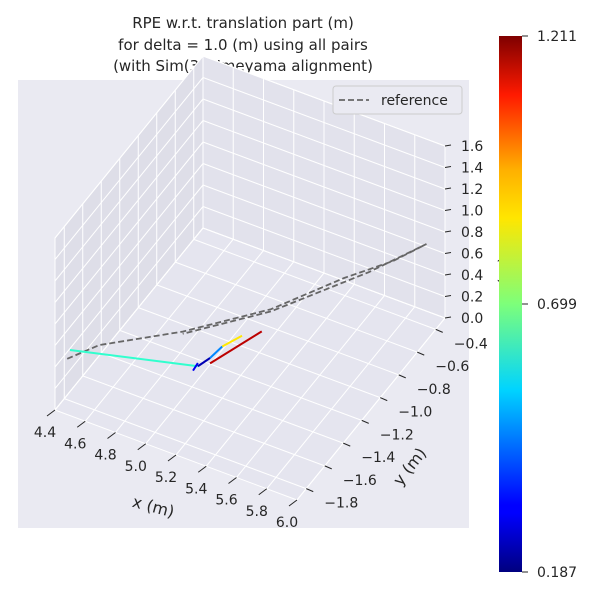 Image resolution: width=600 pixels, height=600 pixels. What do you see at coordinates (471, 344) in the screenshot?
I see `y-tick-label: −0.4` at bounding box center [471, 344].